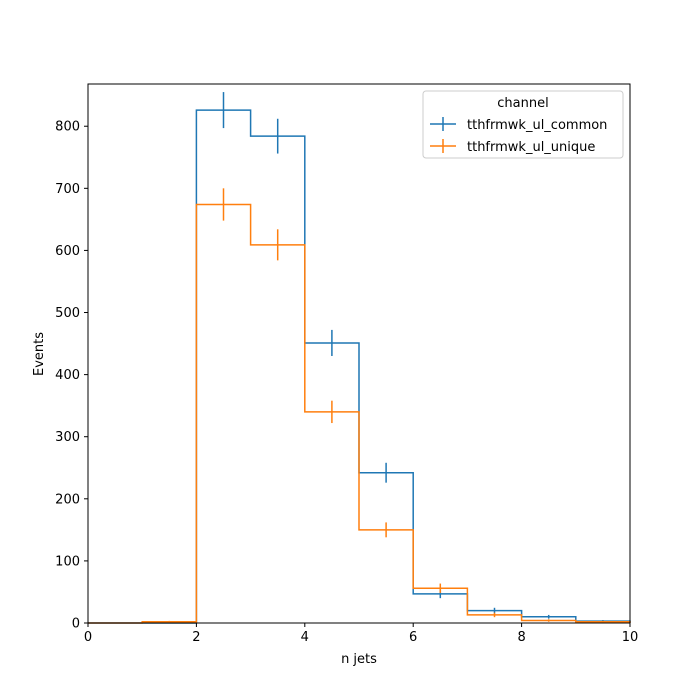  What do you see at coordinates (522, 103) in the screenshot?
I see `legend-title: channel` at bounding box center [522, 103].